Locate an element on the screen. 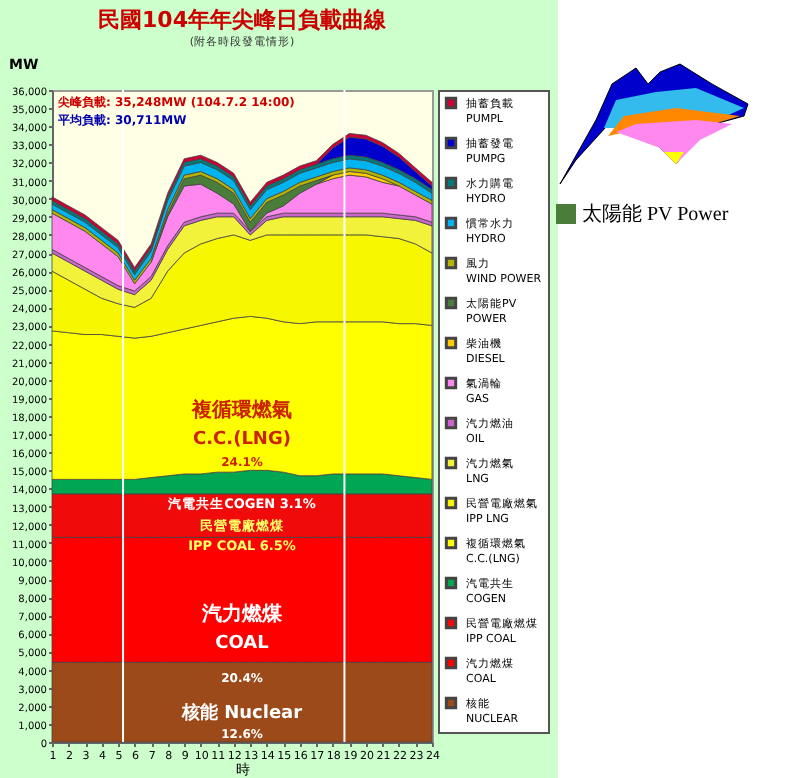  annotation: 核能 Nuclear is located at coordinates (241, 713).